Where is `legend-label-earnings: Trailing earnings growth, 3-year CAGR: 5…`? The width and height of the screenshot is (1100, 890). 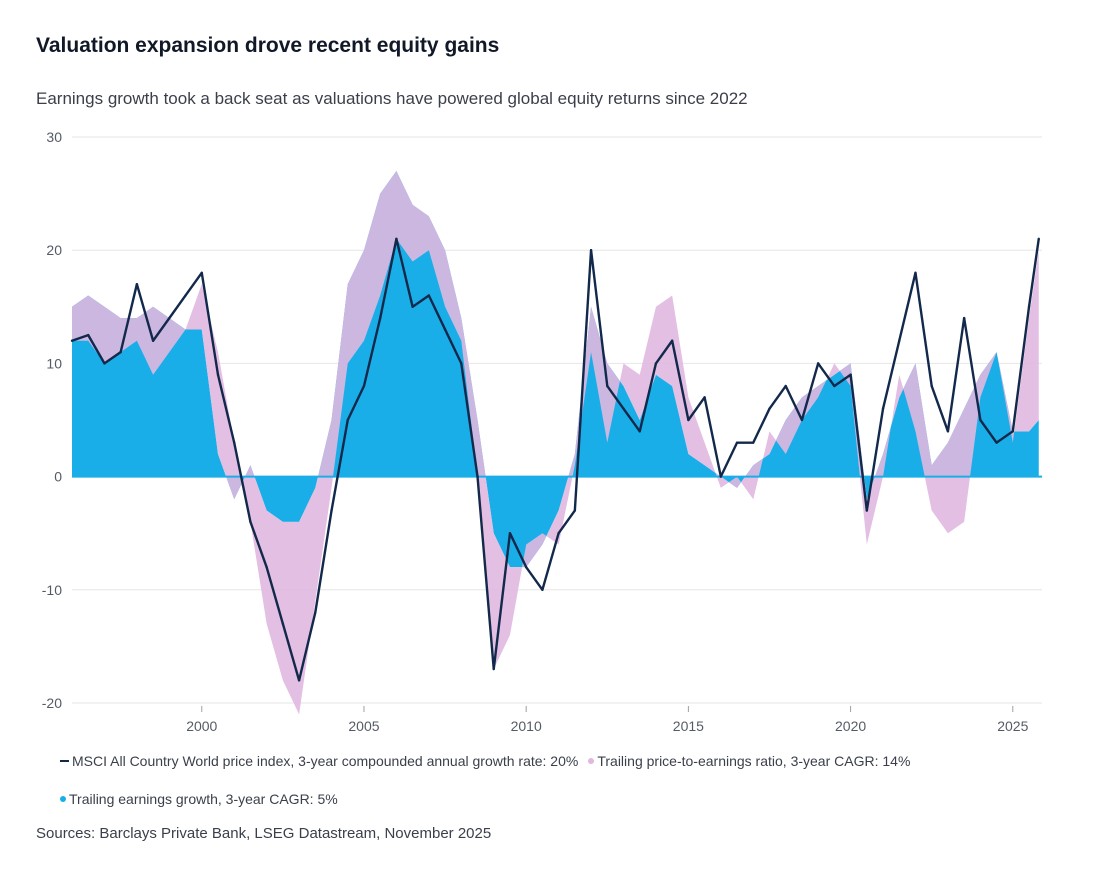 legend-label-earnings: Trailing earnings growth, 3-year CAGR: 5… is located at coordinates (203, 799).